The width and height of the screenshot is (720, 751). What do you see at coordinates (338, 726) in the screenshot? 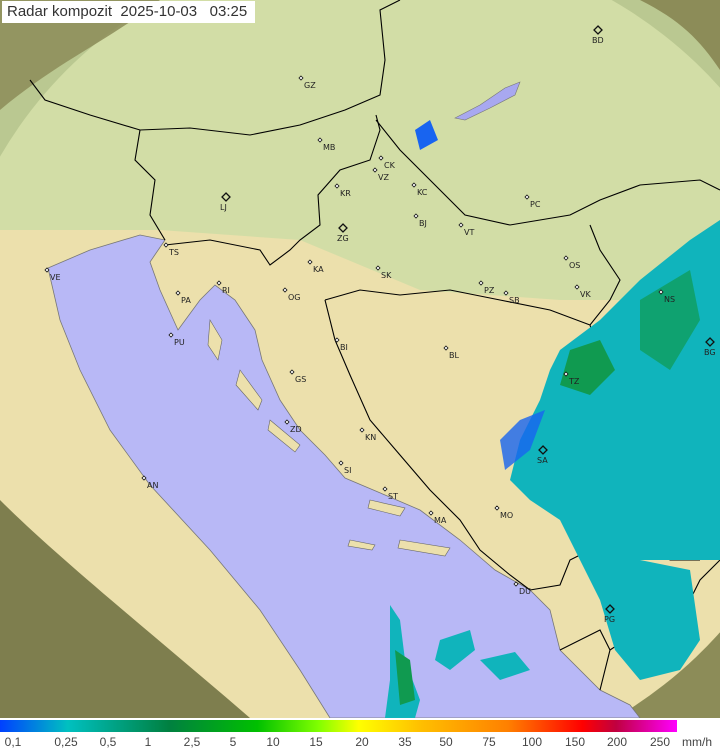
I see `legend-color-bar` at bounding box center [338, 726].